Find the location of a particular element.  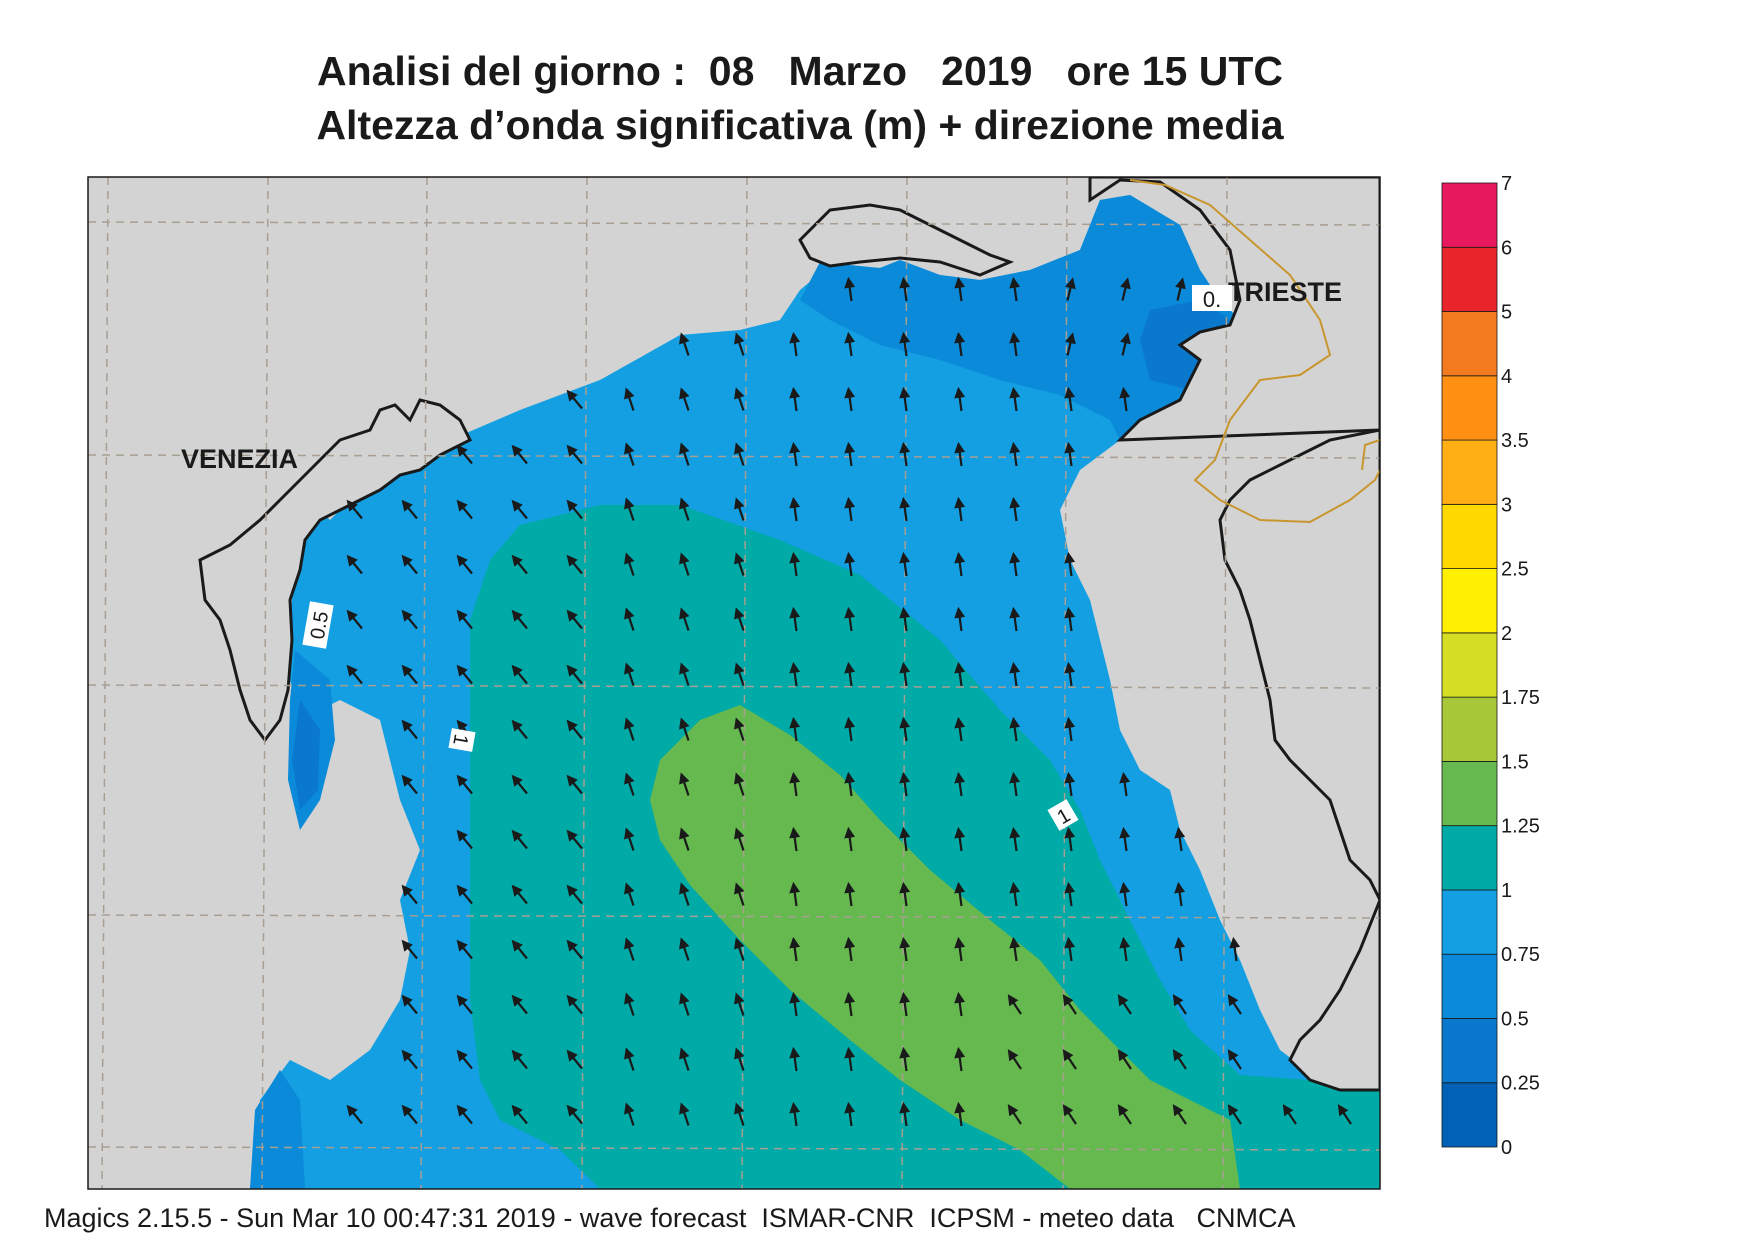

legend-tick-label: 2.5 is located at coordinates (1515, 570).